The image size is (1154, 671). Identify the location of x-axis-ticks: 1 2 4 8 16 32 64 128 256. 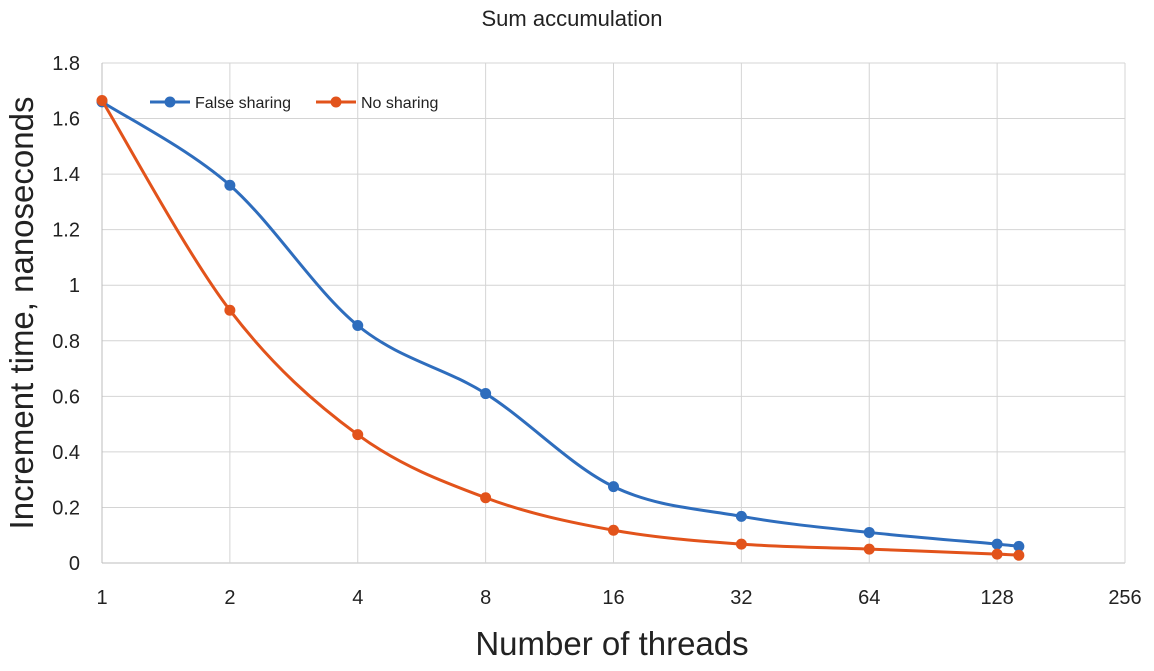
(618, 598).